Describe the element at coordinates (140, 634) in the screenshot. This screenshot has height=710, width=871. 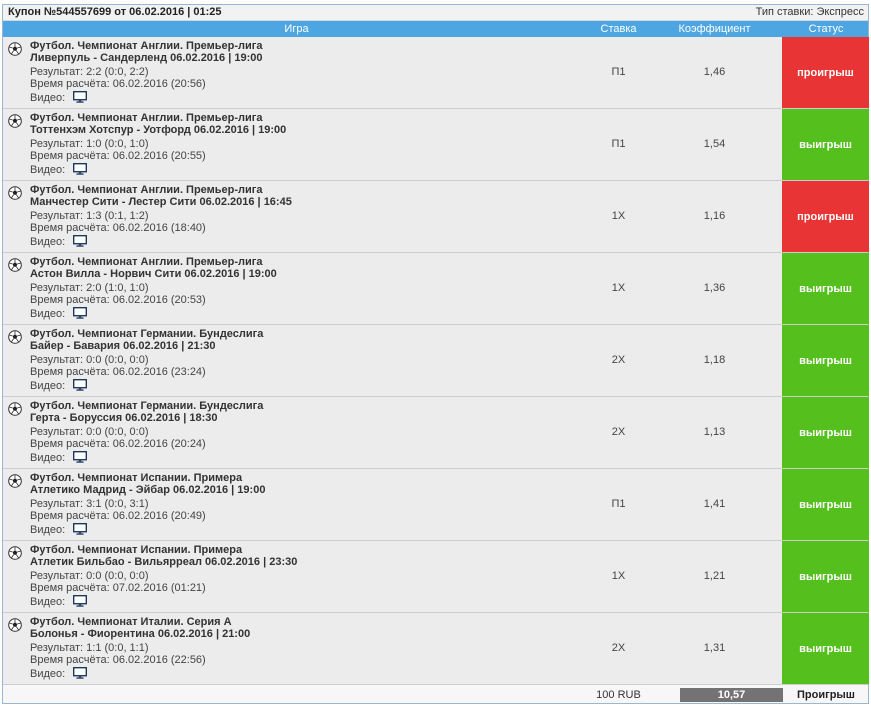
I see `match-title: Болонья - Фиорентина 06.02.2016 | 21:00` at that location.